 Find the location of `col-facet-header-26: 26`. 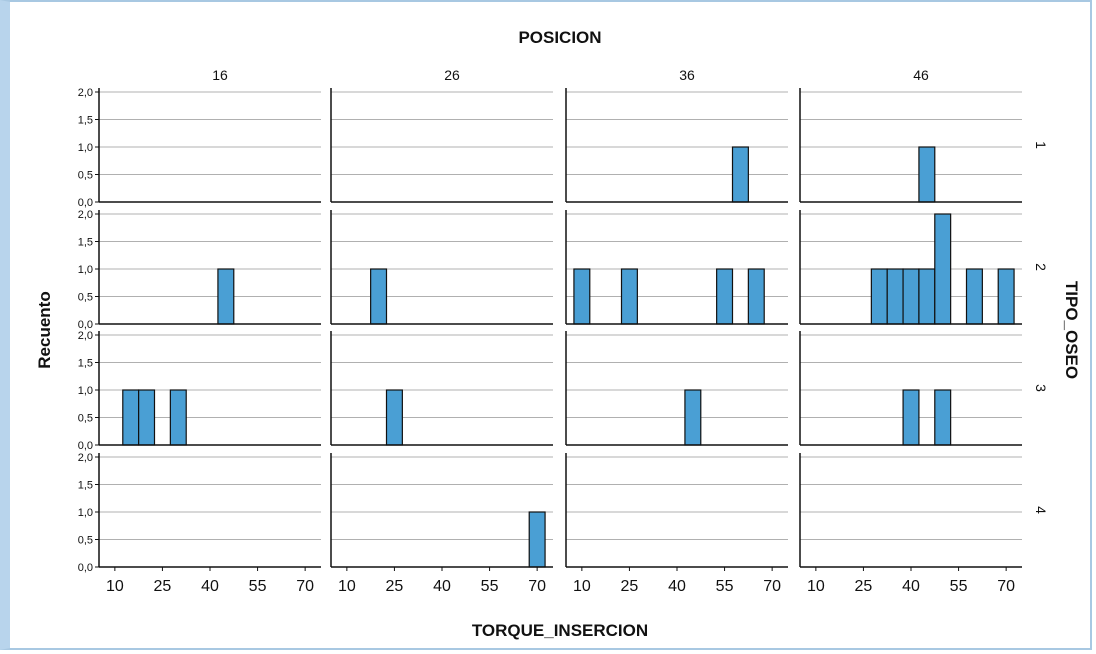

col-facet-header-26: 26 is located at coordinates (452, 75).